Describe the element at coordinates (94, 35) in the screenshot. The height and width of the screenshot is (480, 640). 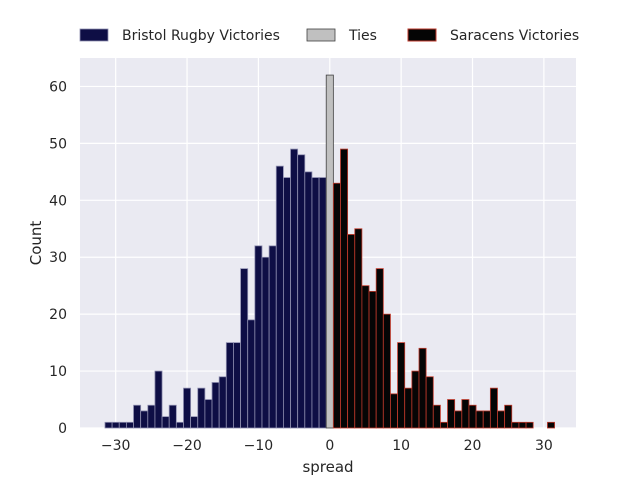
I see `legend-swatch-bristol` at that location.